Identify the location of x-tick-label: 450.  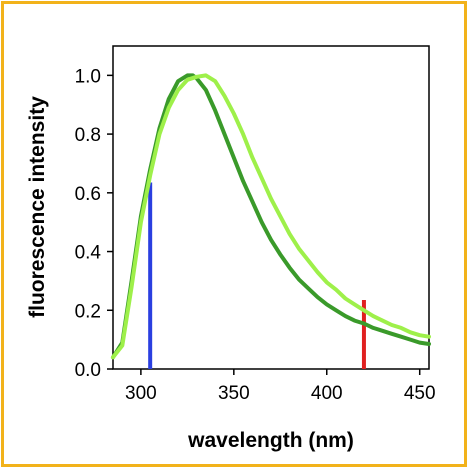
(420, 393).